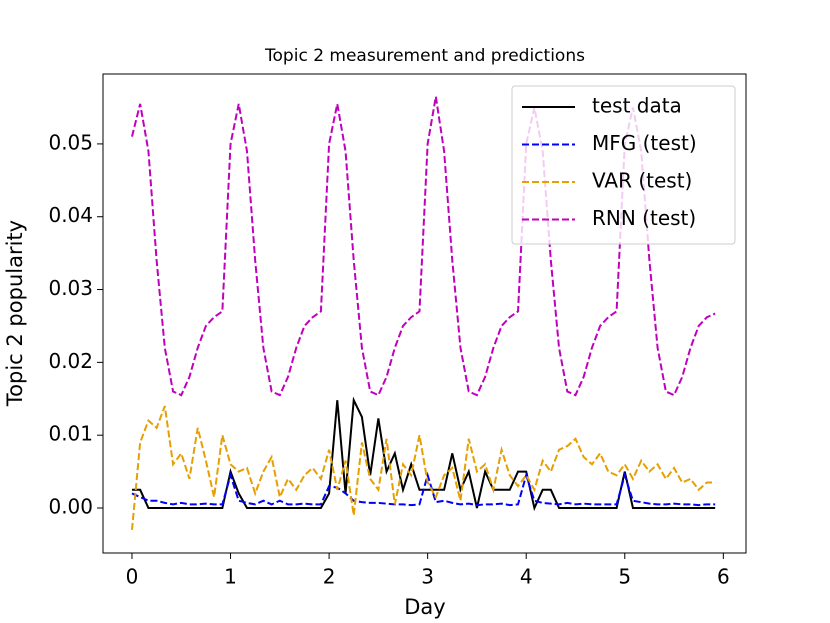 This screenshot has height=623, width=830. Describe the element at coordinates (230, 577) in the screenshot. I see `x-tick-label: 1` at that location.